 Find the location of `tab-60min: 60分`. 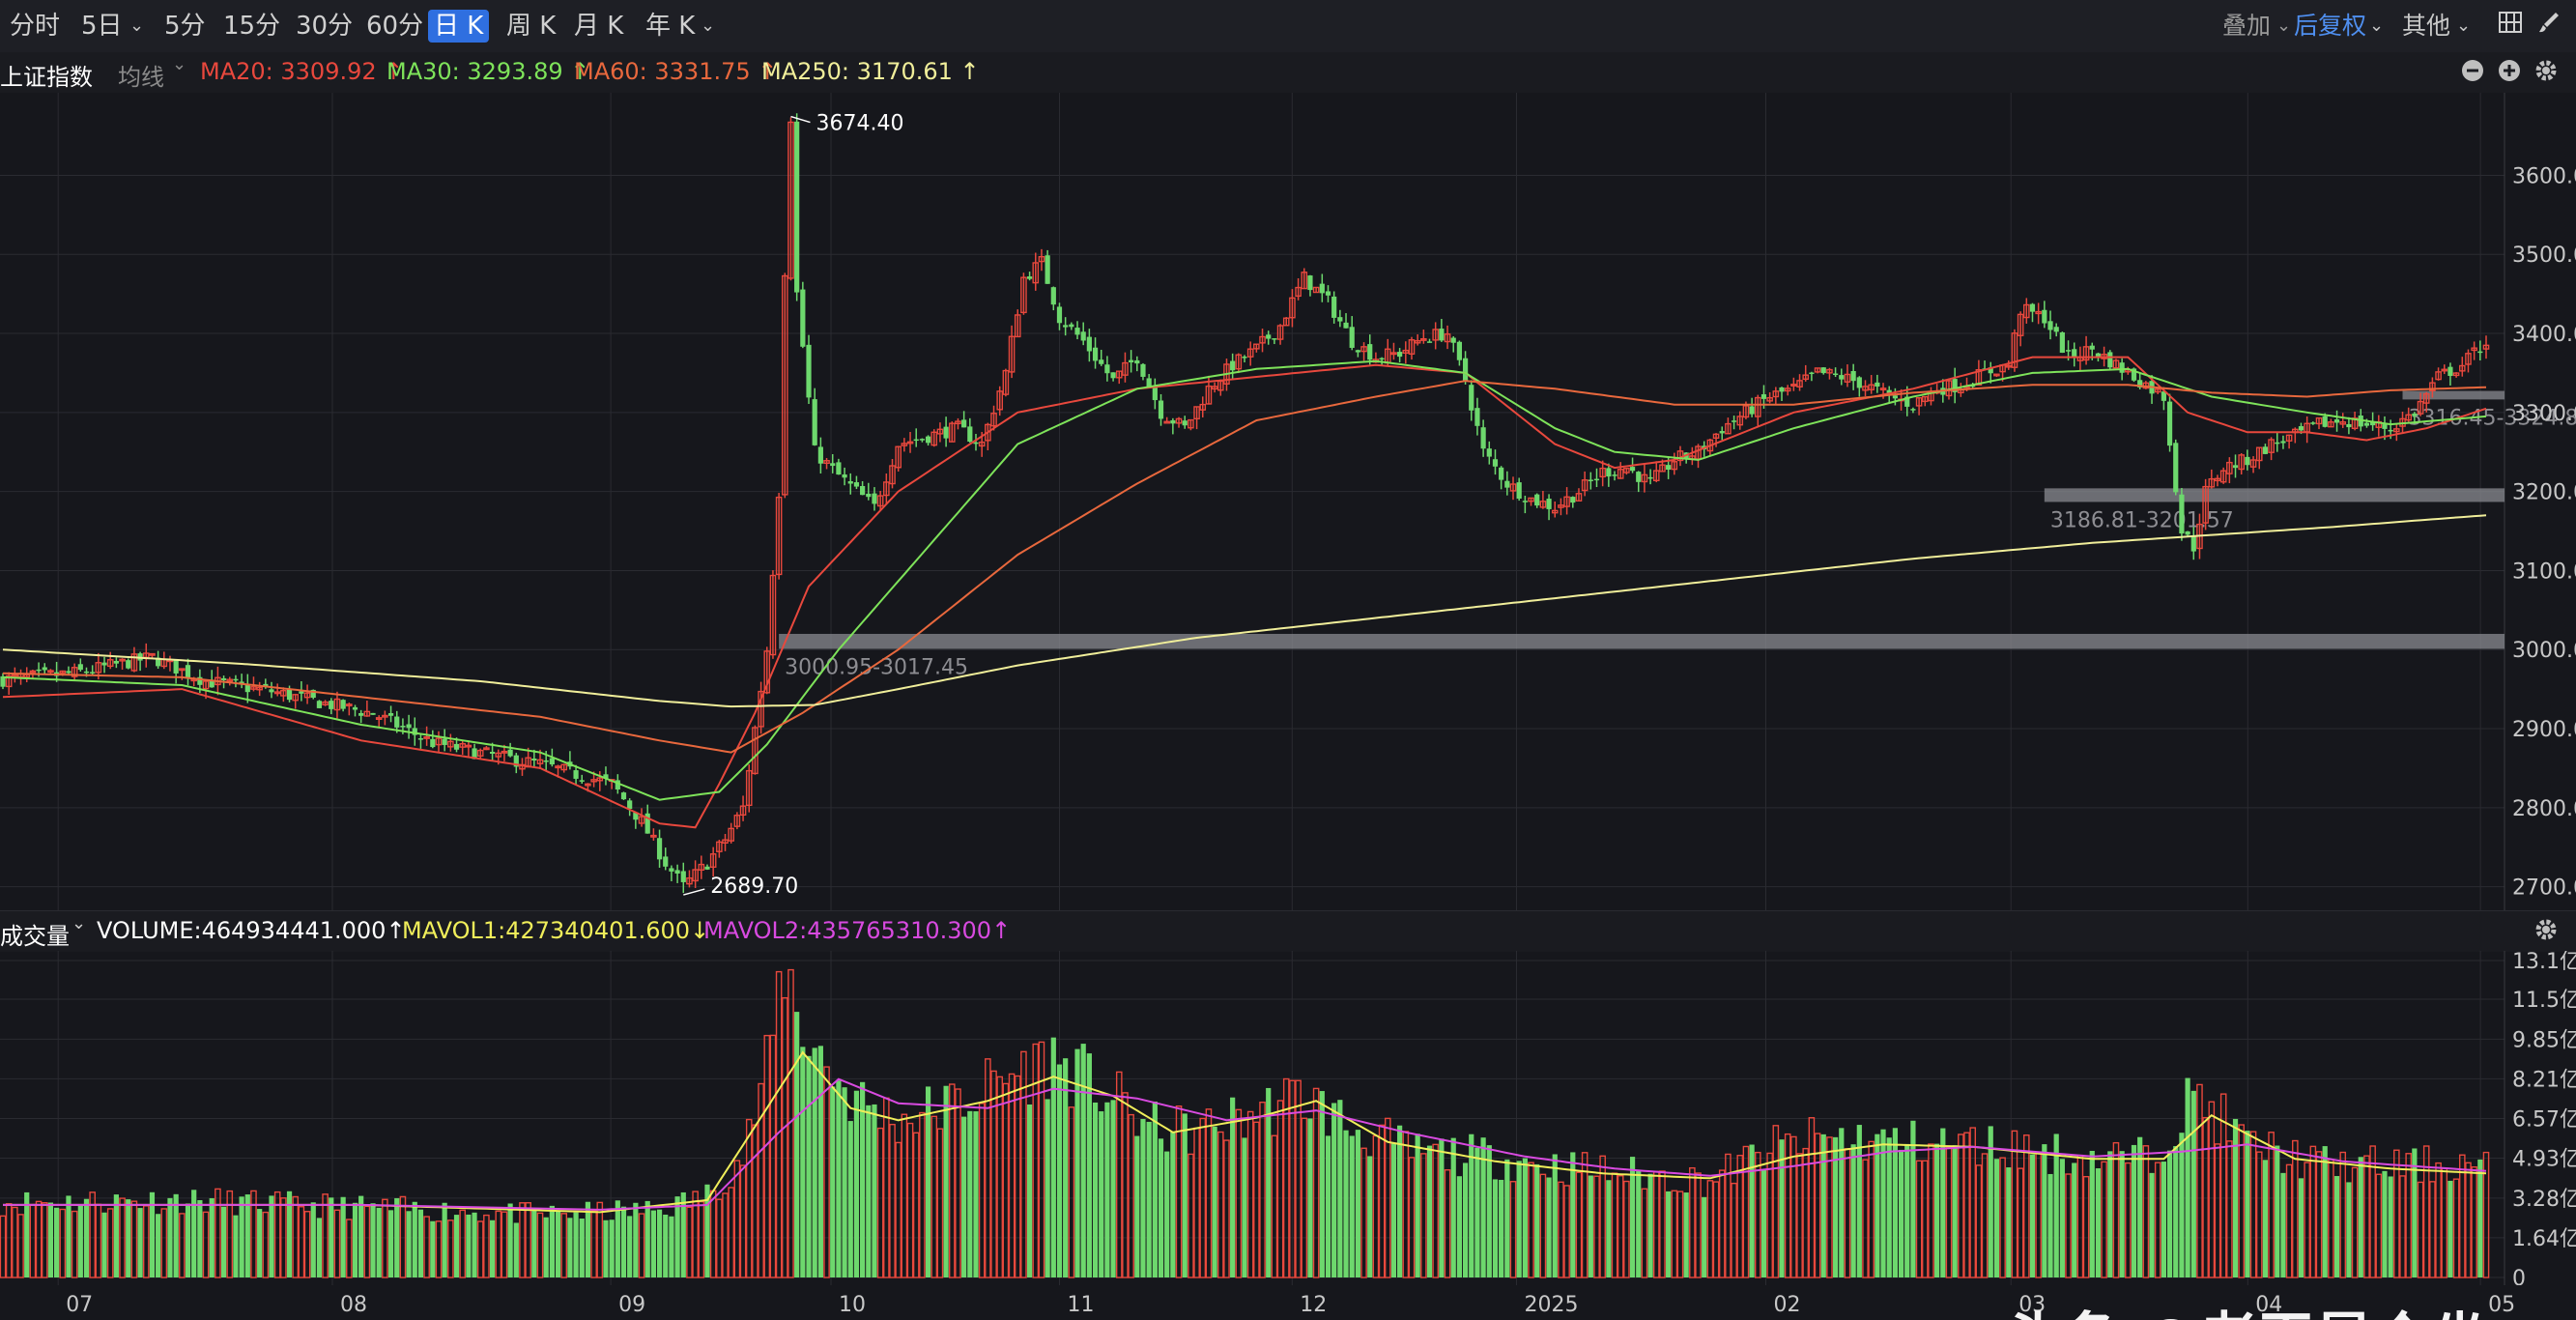

tab-60min: 60分 is located at coordinates (395, 27).